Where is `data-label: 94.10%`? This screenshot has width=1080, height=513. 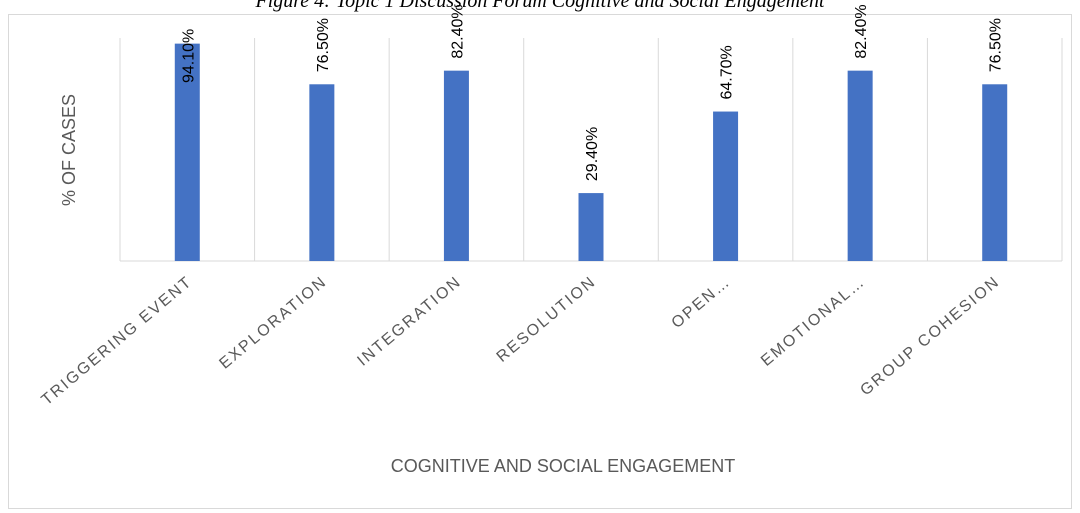 data-label: 94.10% is located at coordinates (188, 56).